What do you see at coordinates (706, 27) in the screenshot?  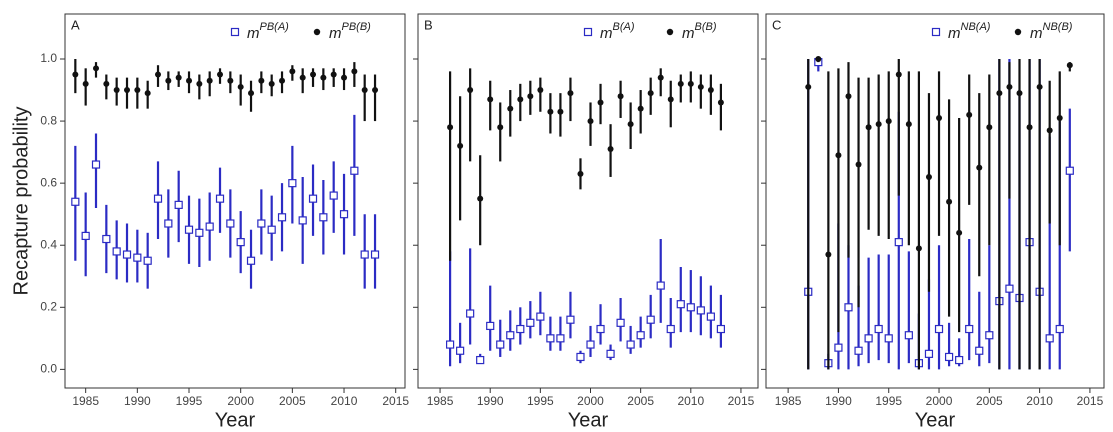 I see `legend-superscript: B(B)` at bounding box center [706, 27].